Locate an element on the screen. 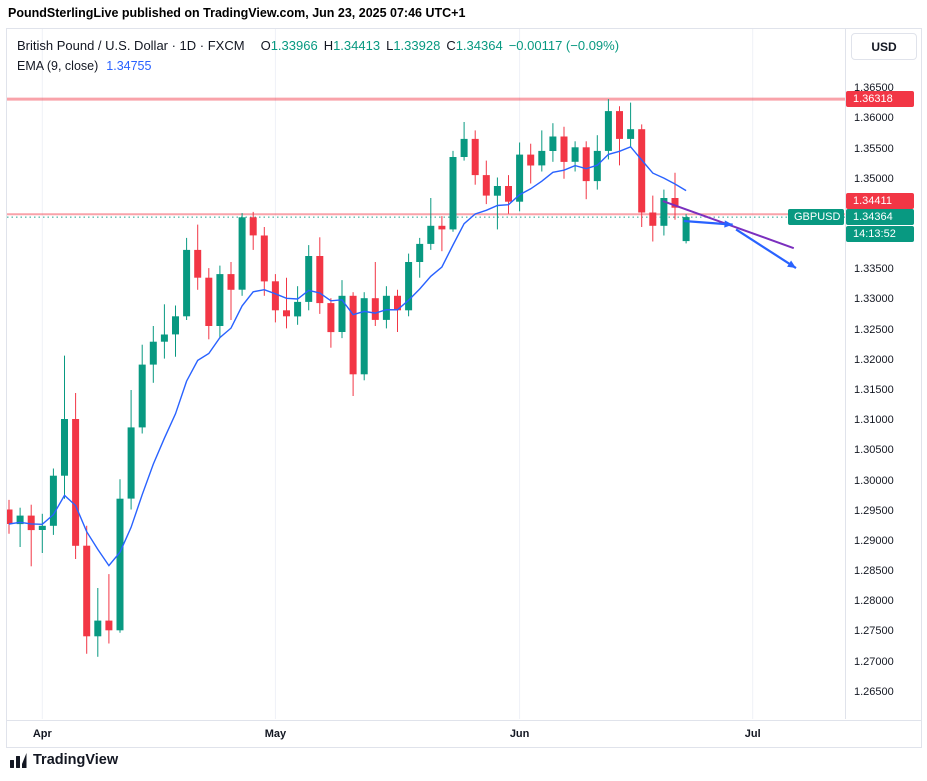 This screenshot has width=927, height=781. price-tick: 1.29500 is located at coordinates (874, 510).